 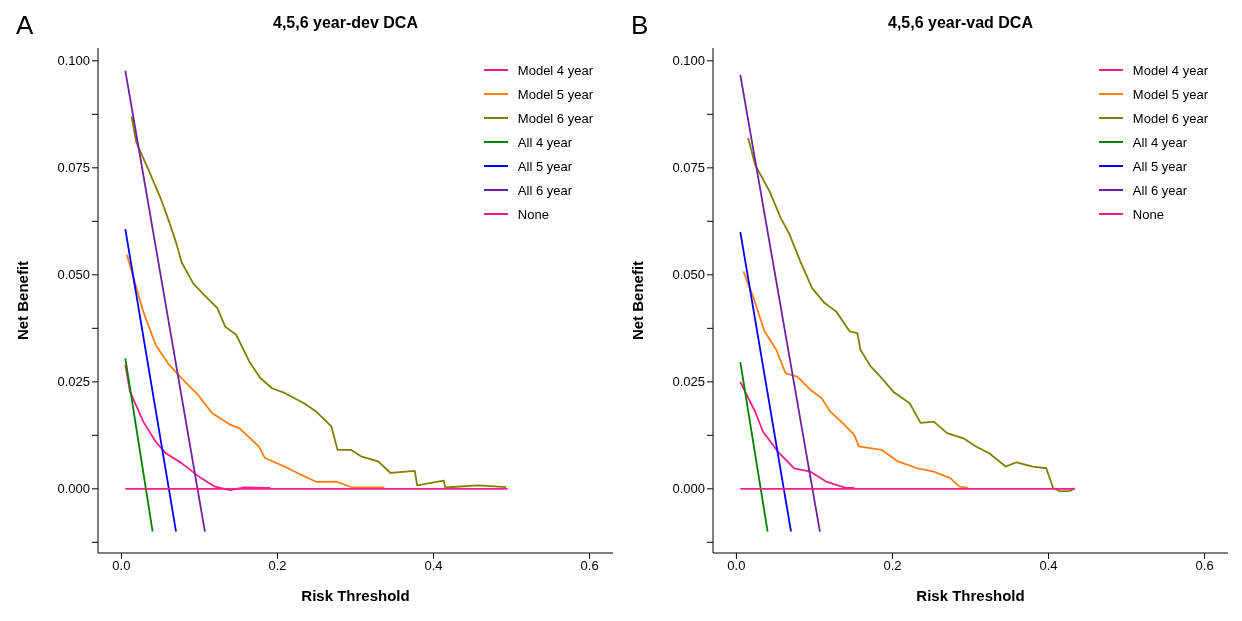 I want to click on chart-title: 4,5,6 year-dev DCA, so click(x=345, y=22).